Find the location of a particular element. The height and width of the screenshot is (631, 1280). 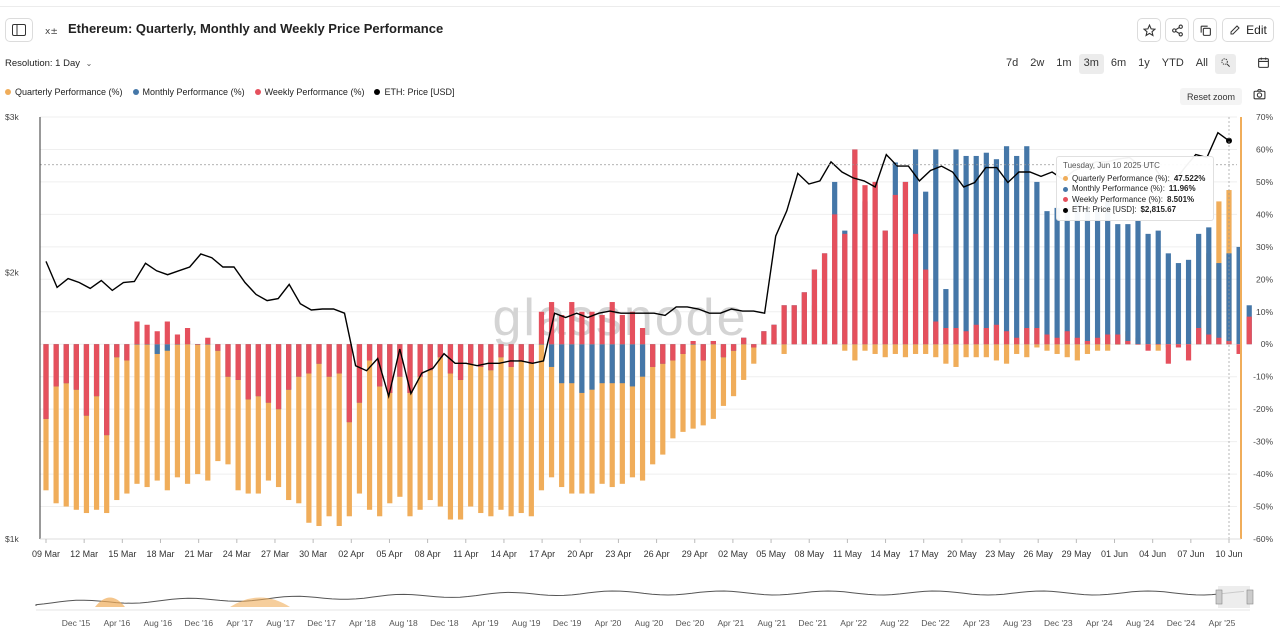

formula-icon: x± is located at coordinates (51, 32).